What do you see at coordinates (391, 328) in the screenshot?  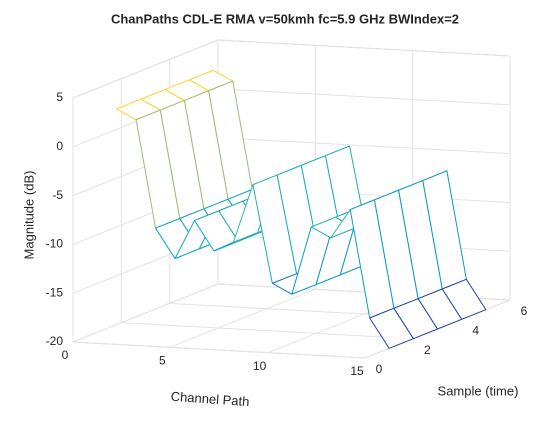 I see `mesh-face` at bounding box center [391, 328].